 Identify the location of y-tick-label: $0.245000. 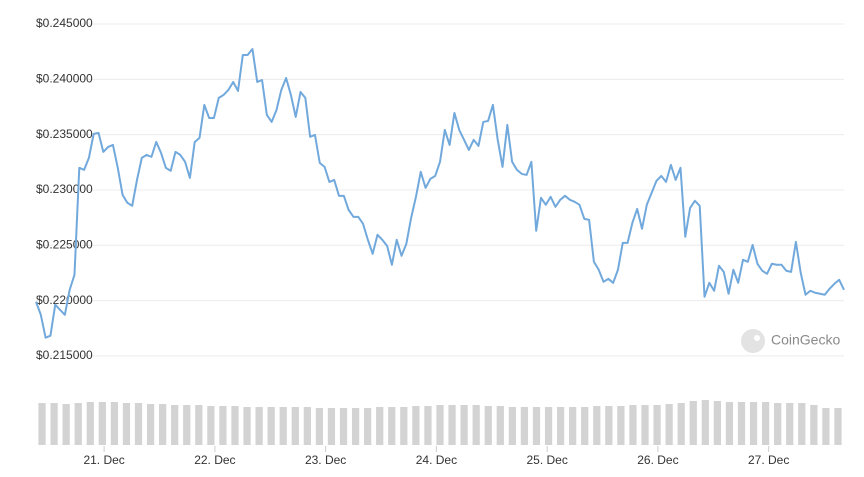
(64, 23).